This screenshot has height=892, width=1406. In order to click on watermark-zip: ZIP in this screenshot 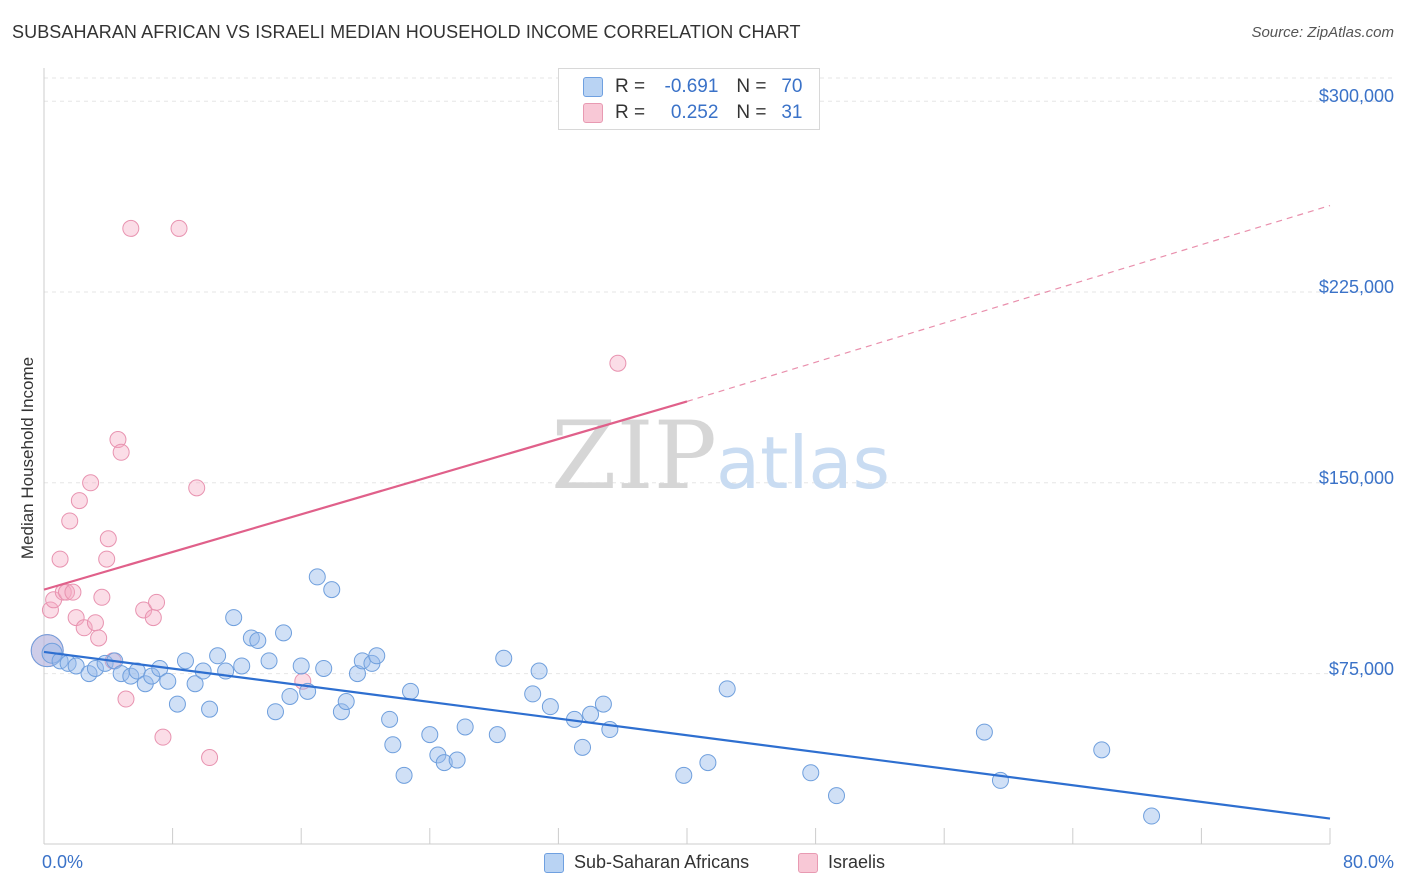, I will do `click(634, 456)`.